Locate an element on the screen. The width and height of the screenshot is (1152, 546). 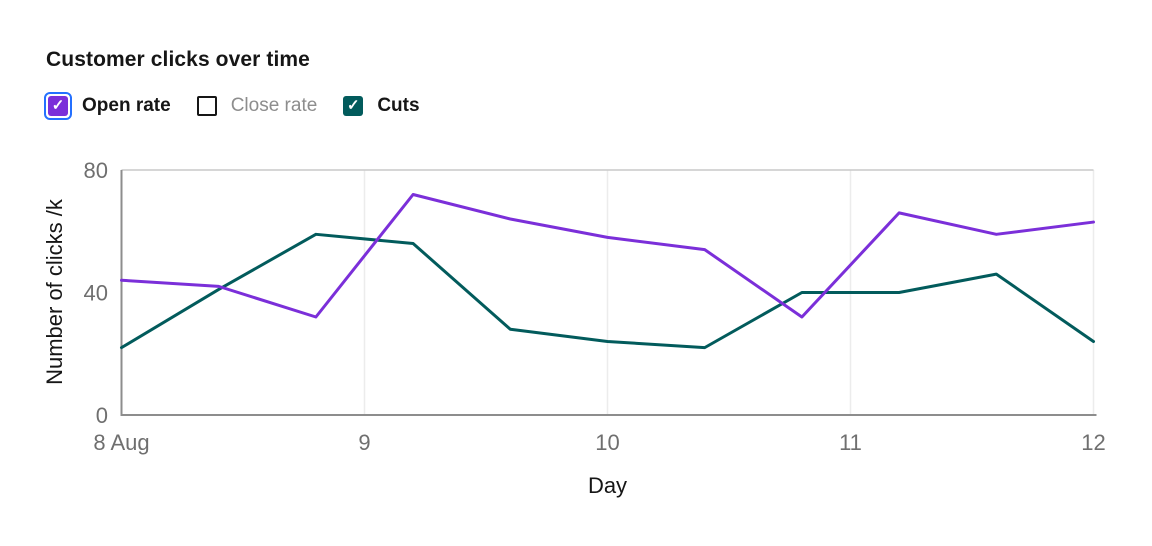
legend-item-open-rate: ✓ Open rate is located at coordinates (107, 106).